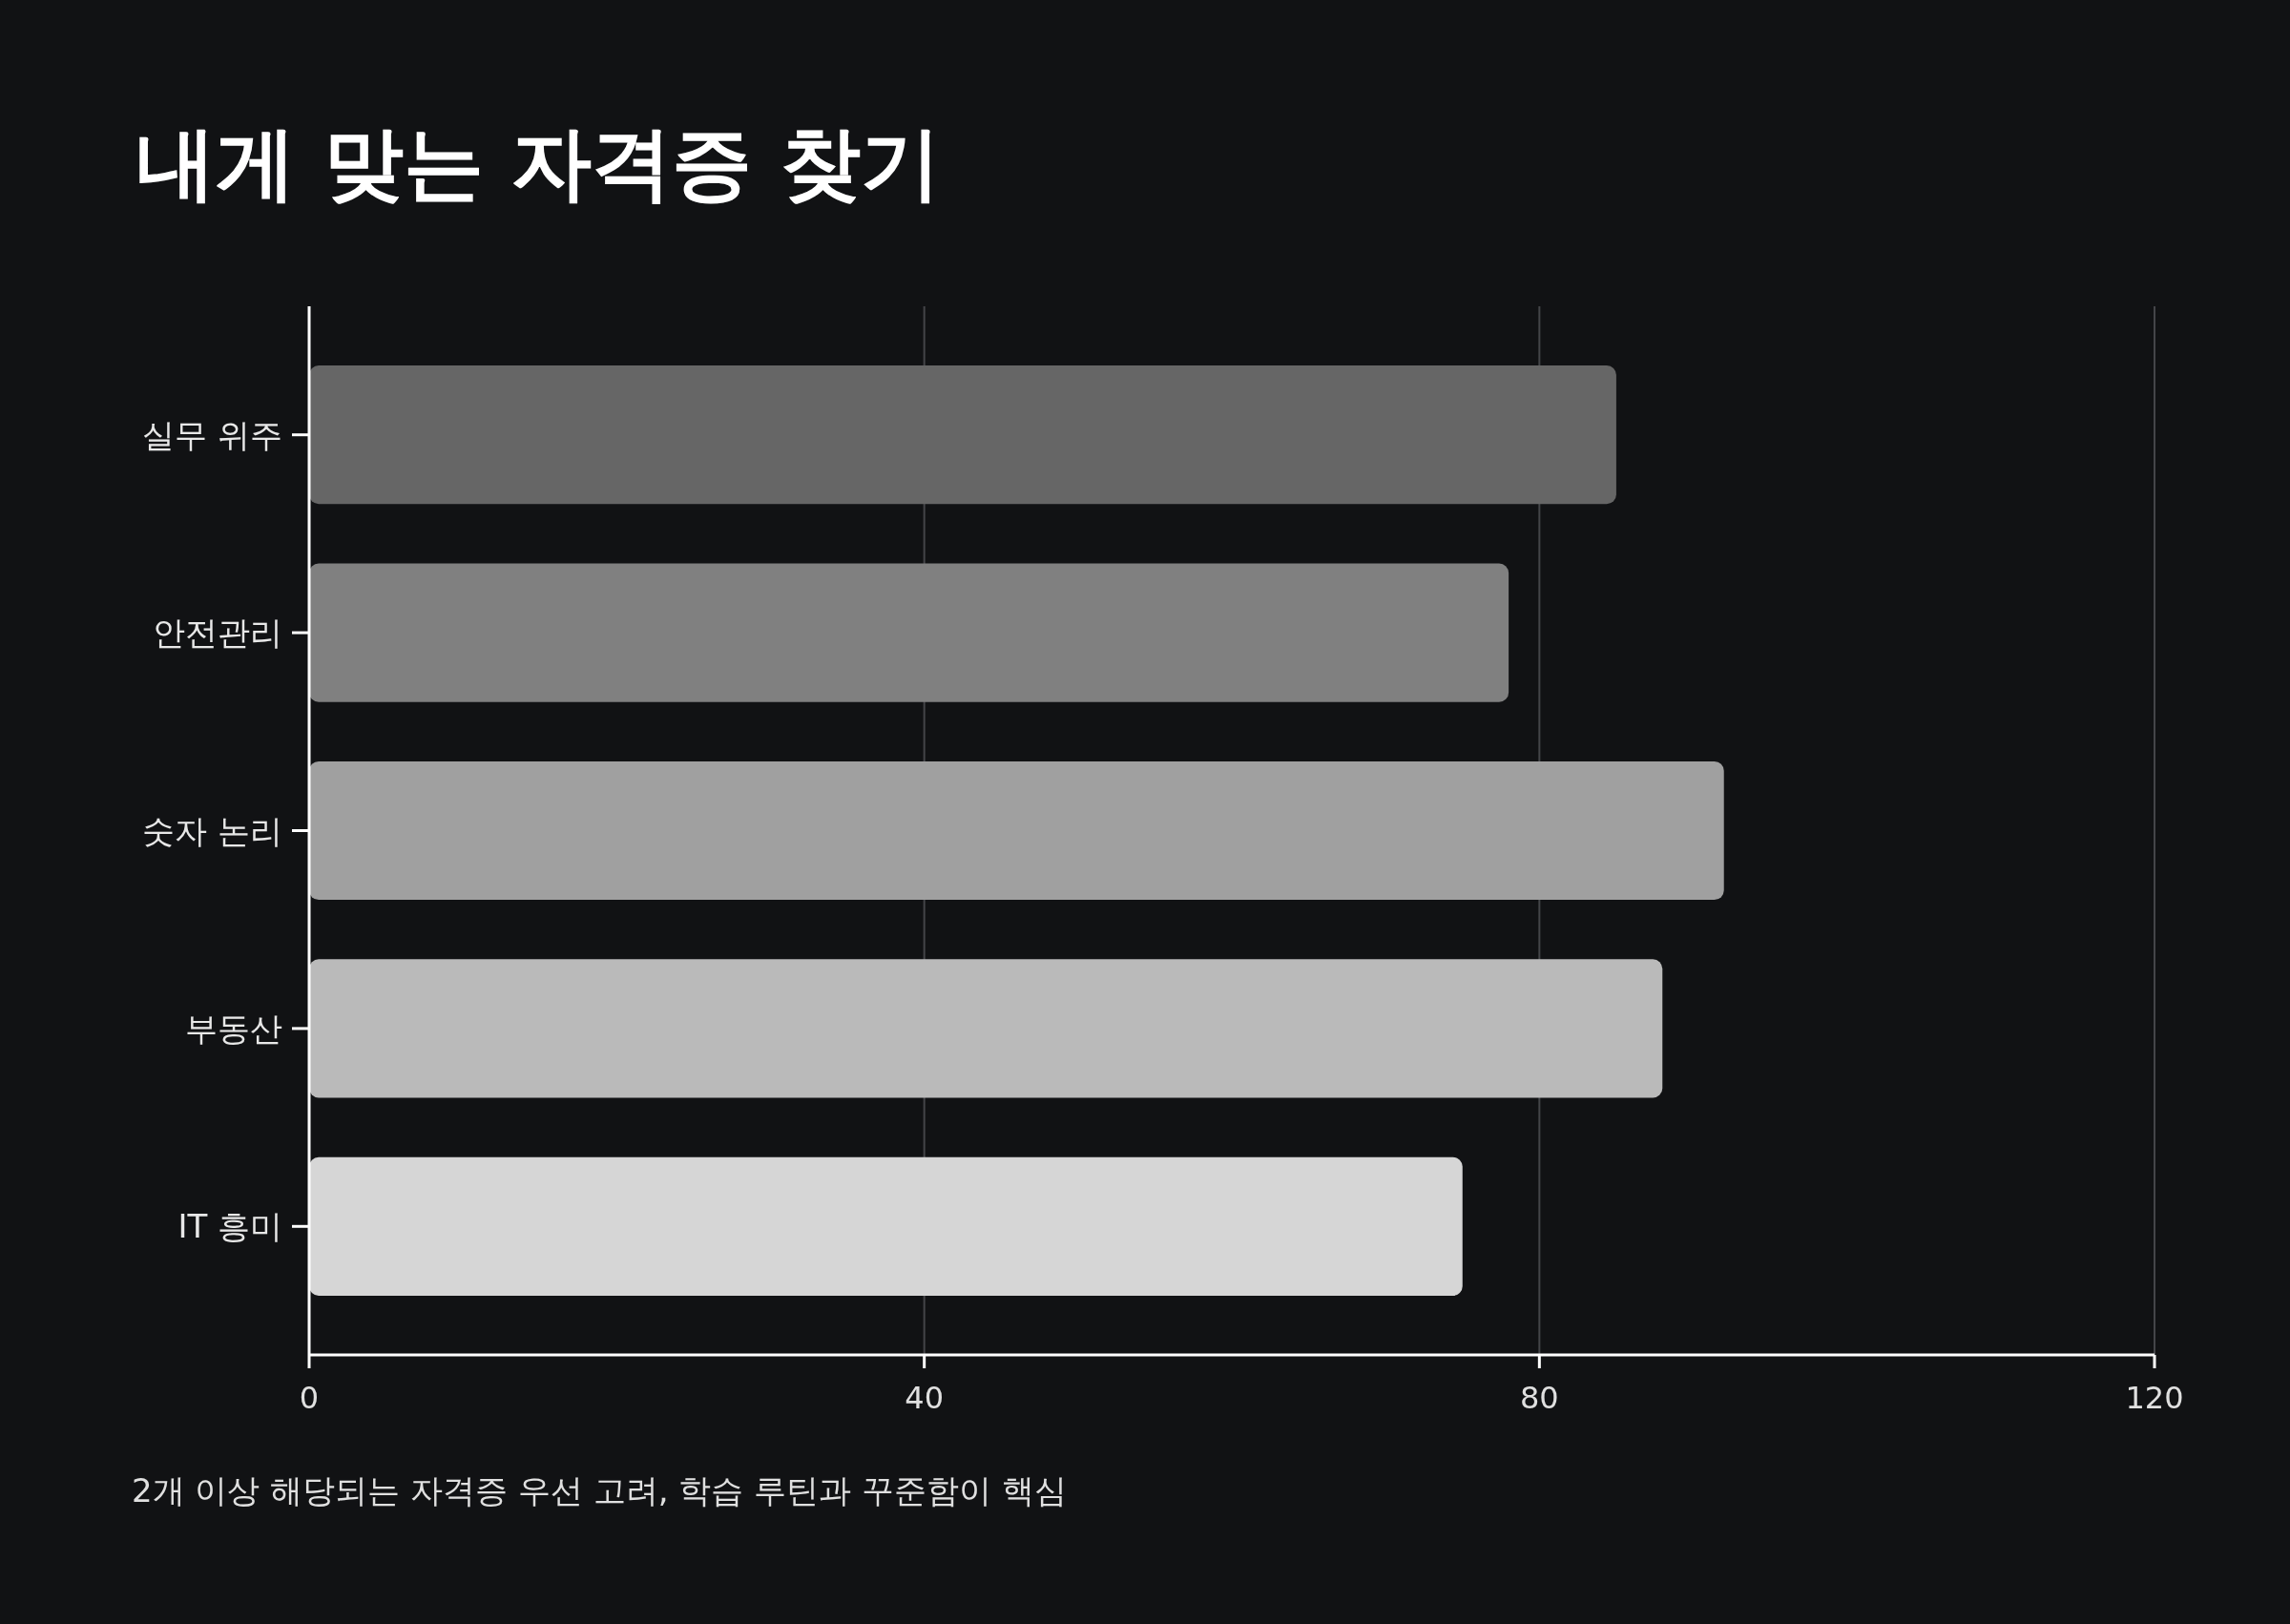 This screenshot has width=2290, height=1624. What do you see at coordinates (1539, 1398) in the screenshot?
I see `x-tick-label: 80` at bounding box center [1539, 1398].